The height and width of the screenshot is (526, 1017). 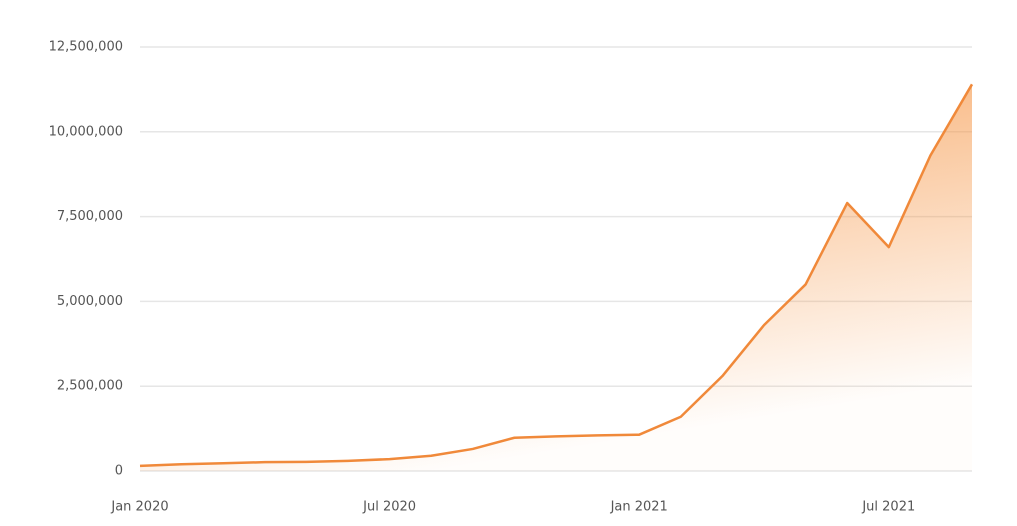 What do you see at coordinates (90, 386) in the screenshot?
I see `y-tick-label: 2,500,000` at bounding box center [90, 386].